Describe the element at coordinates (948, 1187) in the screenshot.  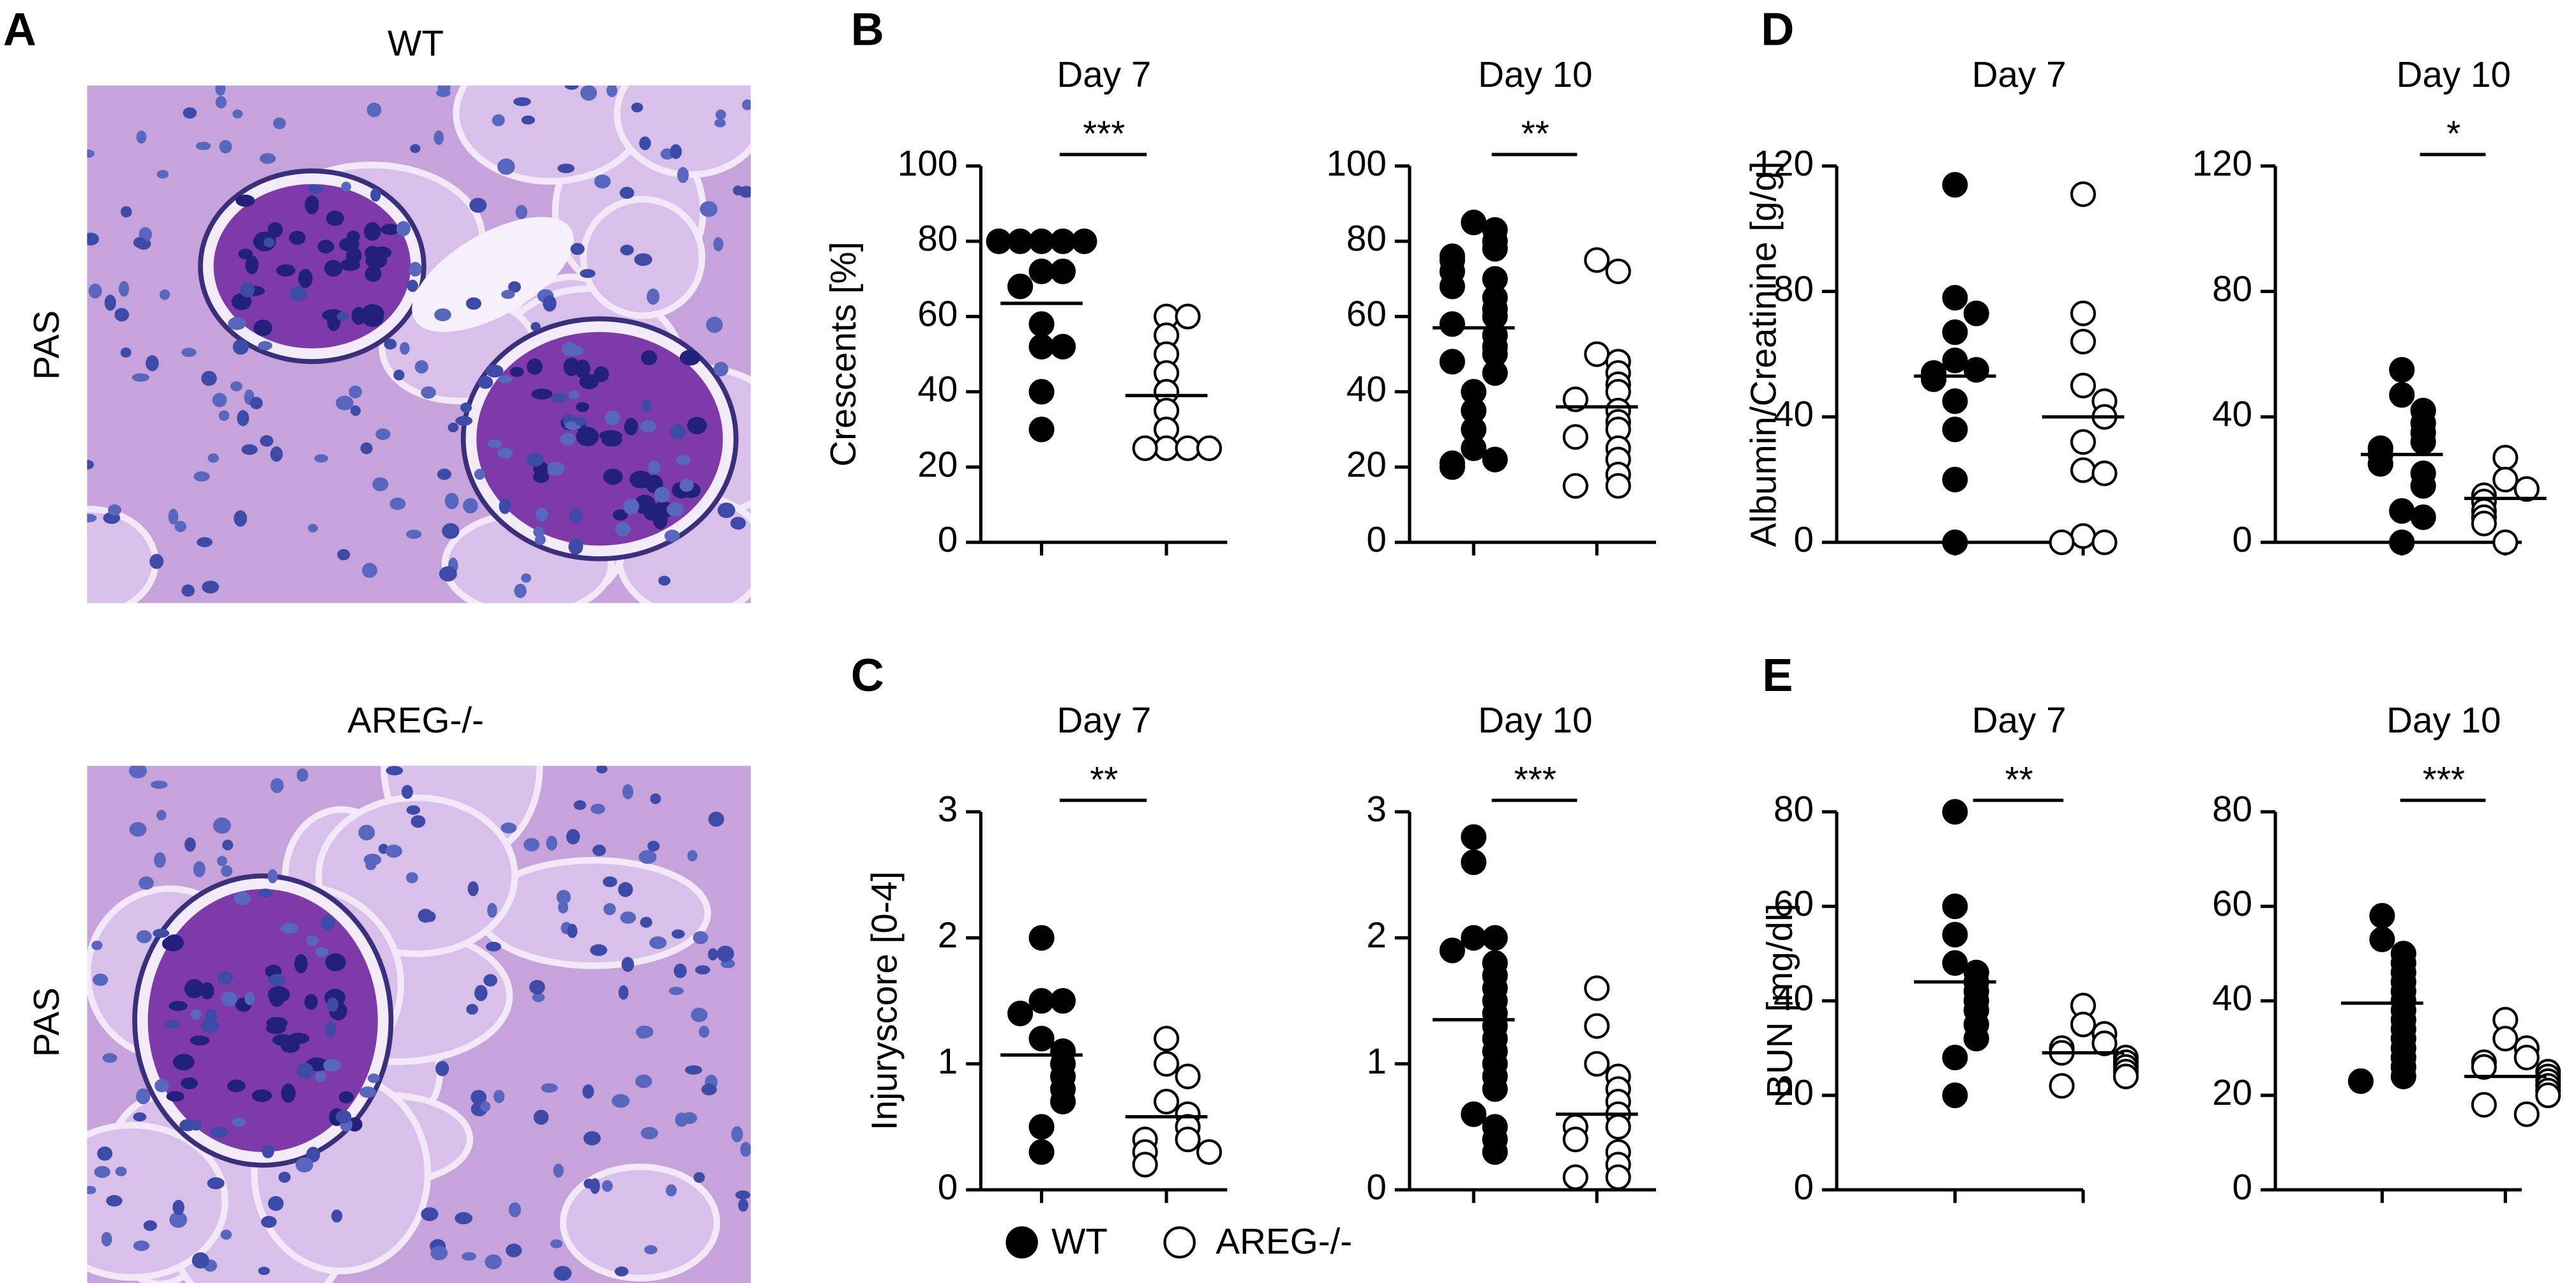
I see `y-tick-label: 0` at that location.